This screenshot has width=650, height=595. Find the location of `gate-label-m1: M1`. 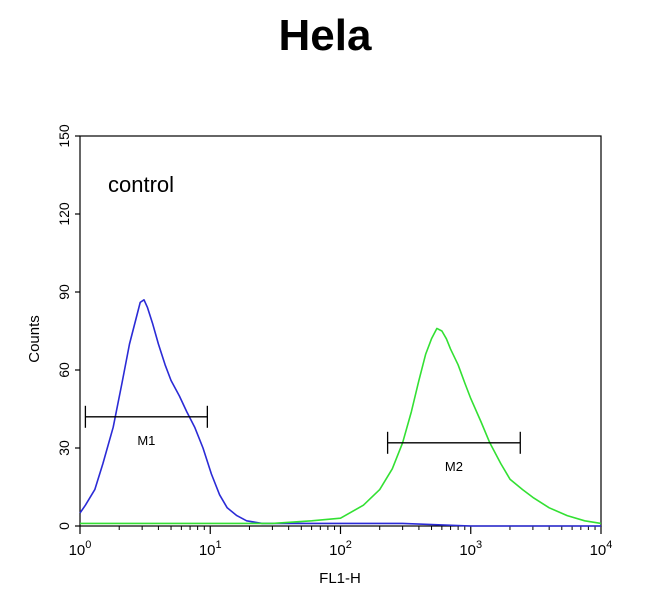

gate-label-m1: M1 is located at coordinates (146, 440).